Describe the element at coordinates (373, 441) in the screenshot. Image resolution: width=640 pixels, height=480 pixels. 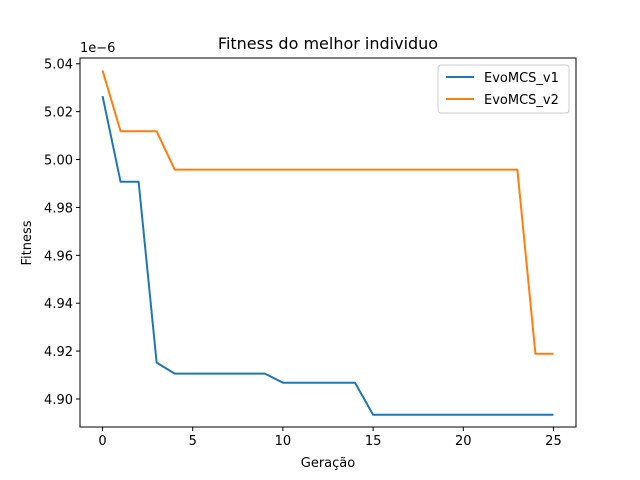
I see `x-tick-label: 15` at that location.